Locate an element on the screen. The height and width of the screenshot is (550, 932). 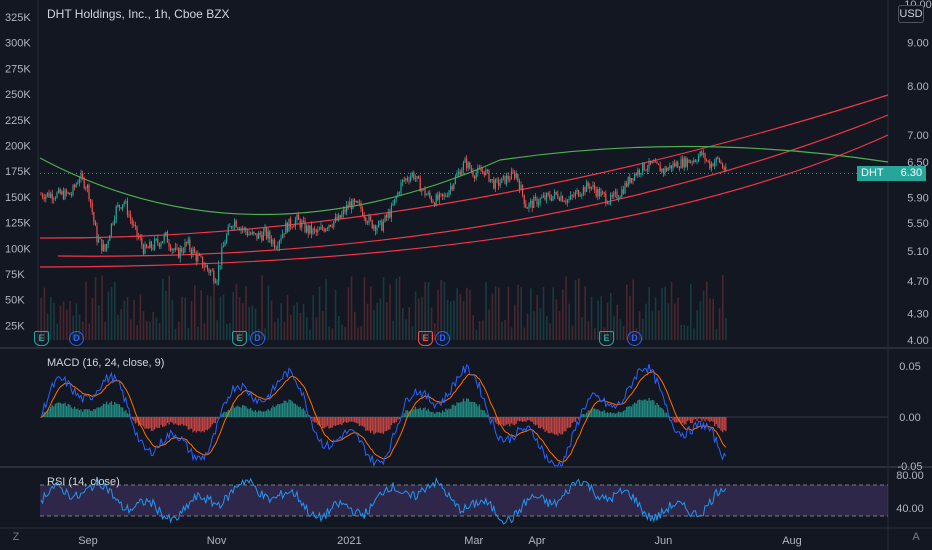
macd-label: MACD (16, 24, close, 9) is located at coordinates (106, 363).